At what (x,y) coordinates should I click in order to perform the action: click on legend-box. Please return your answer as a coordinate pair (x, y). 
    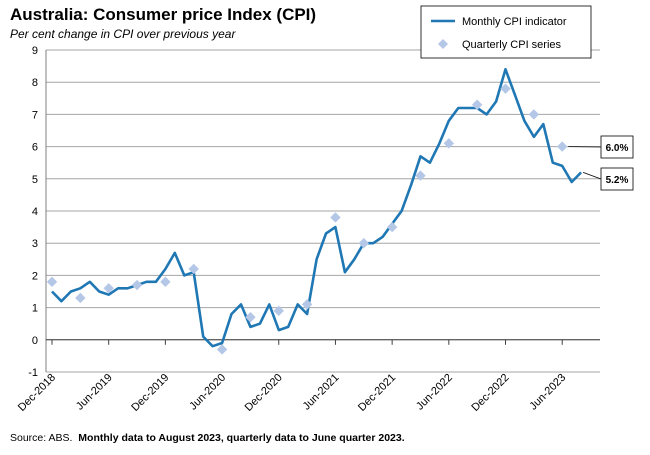
    Looking at the image, I should click on (506, 32).